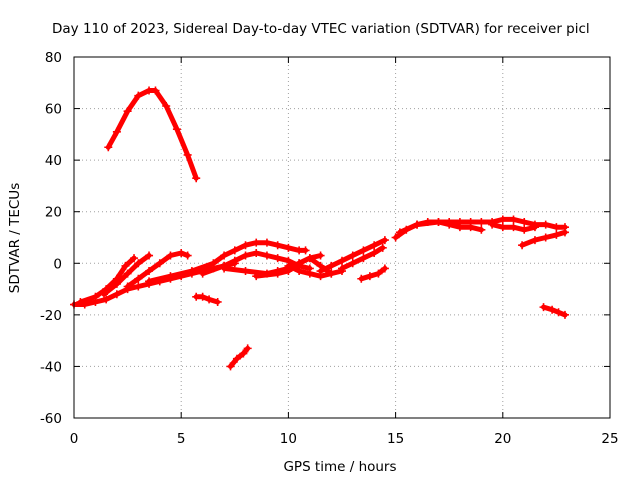 Image resolution: width=640 pixels, height=480 pixels. What do you see at coordinates (51, 316) in the screenshot?
I see `y-tick-label: -20` at bounding box center [51, 316].